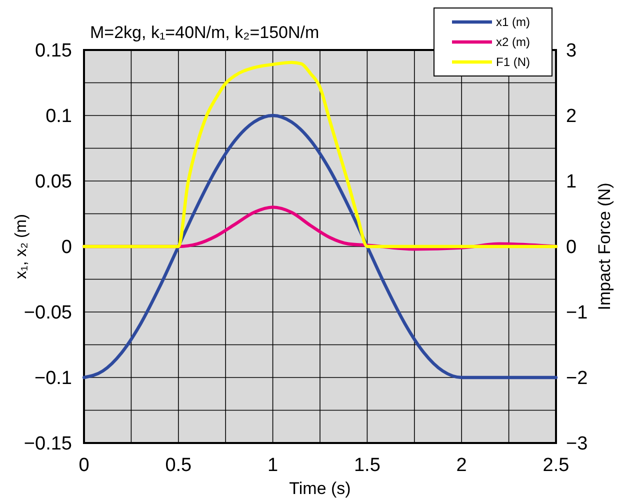 This screenshot has width=618, height=498. Describe the element at coordinates (48, 313) in the screenshot. I see `y-tick-label: −0.05` at that location.